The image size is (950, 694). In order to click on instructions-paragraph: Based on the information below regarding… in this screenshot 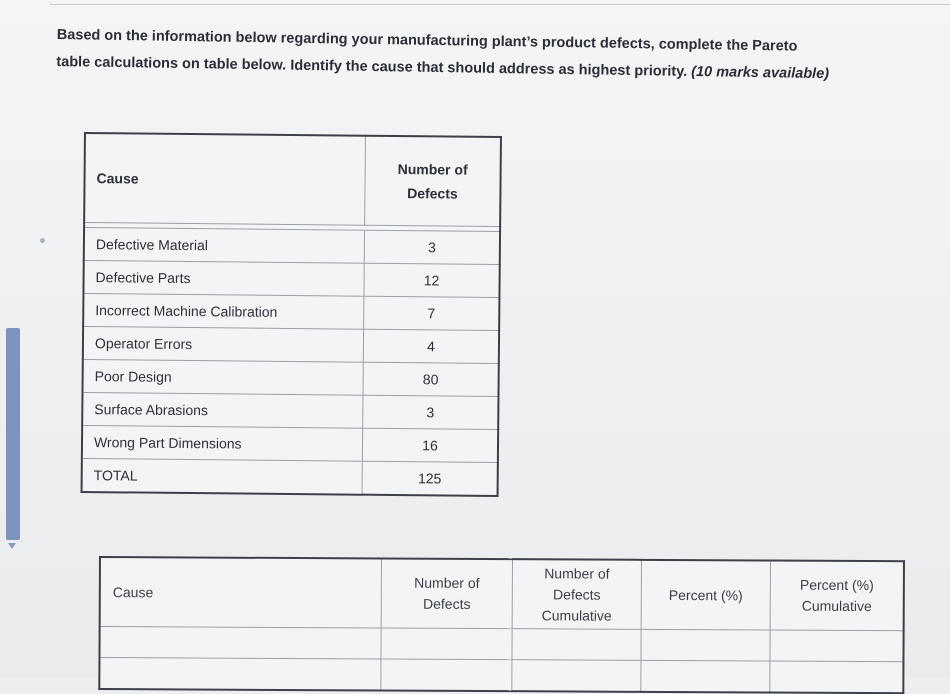, I will do `click(496, 56)`.